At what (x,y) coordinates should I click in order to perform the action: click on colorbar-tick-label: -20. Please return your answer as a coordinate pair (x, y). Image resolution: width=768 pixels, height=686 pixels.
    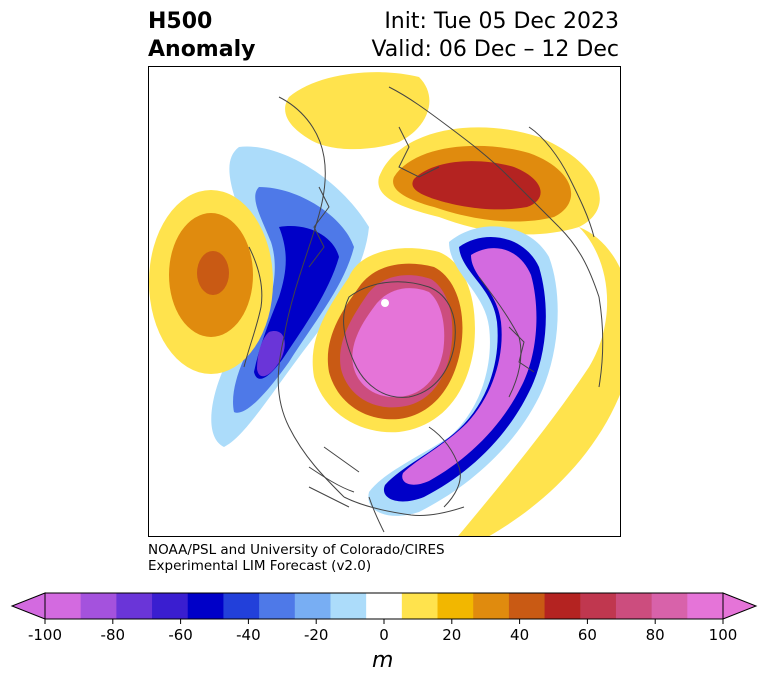
    Looking at the image, I should click on (316, 635).